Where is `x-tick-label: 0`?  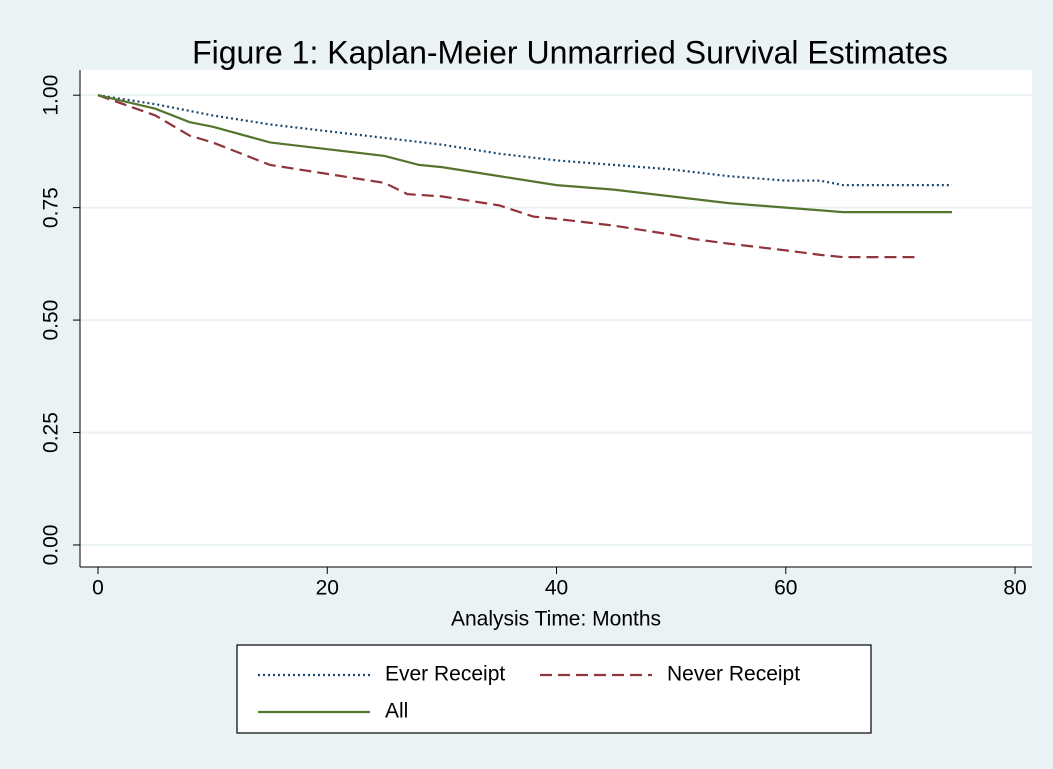
x-tick-label: 0 is located at coordinates (98, 588).